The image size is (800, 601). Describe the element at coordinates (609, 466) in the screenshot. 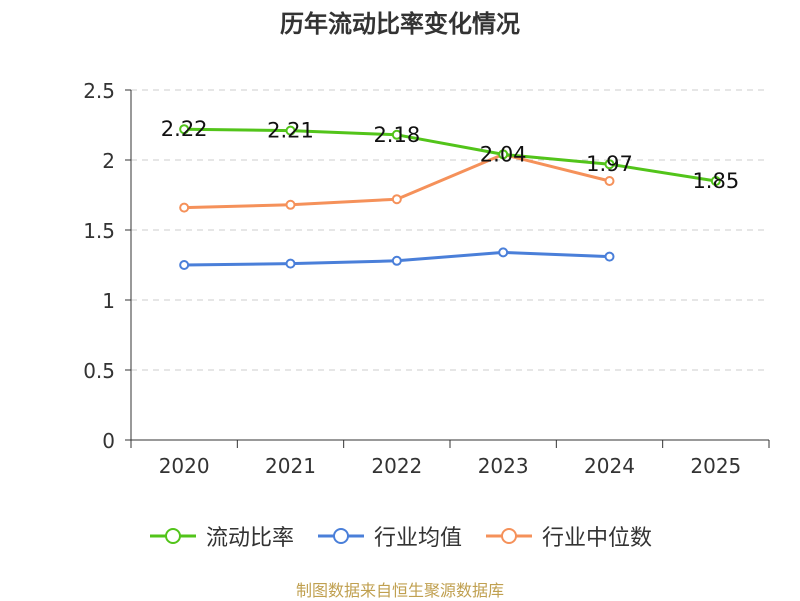

I see `x-tick-label-2024: 2024` at that location.